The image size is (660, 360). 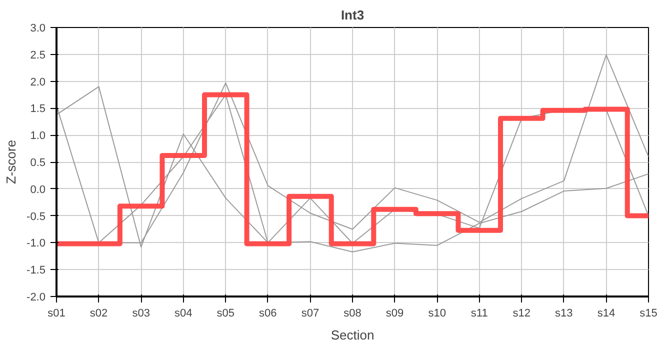 I want to click on x-tick-label: s02, so click(x=99, y=314).